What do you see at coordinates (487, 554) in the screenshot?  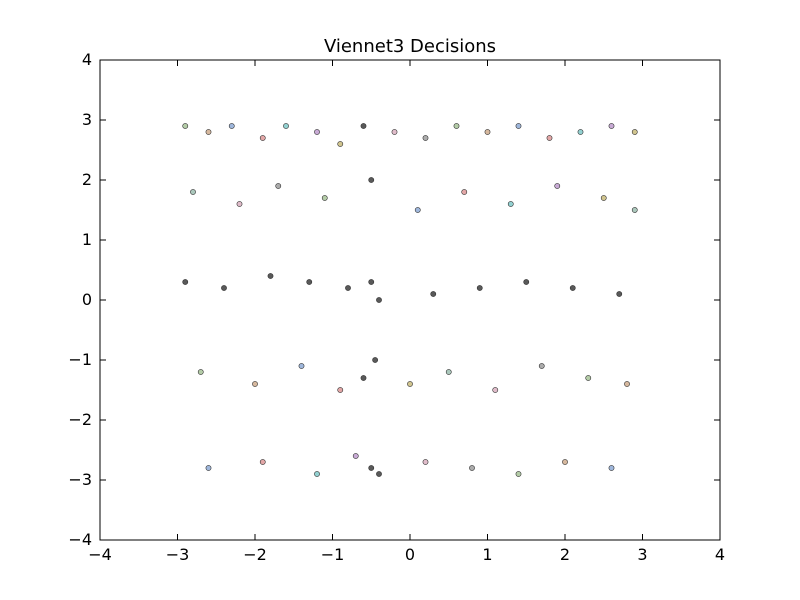 I see `x-tick-label: 1` at bounding box center [487, 554].